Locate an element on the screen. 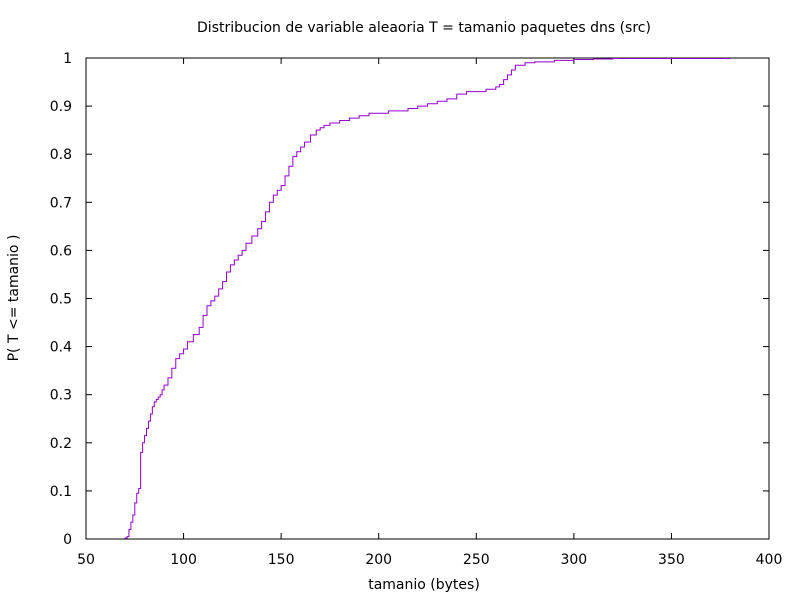 The image size is (800, 600). y-axis-label: P( T <= tamanio ) is located at coordinates (14, 298).